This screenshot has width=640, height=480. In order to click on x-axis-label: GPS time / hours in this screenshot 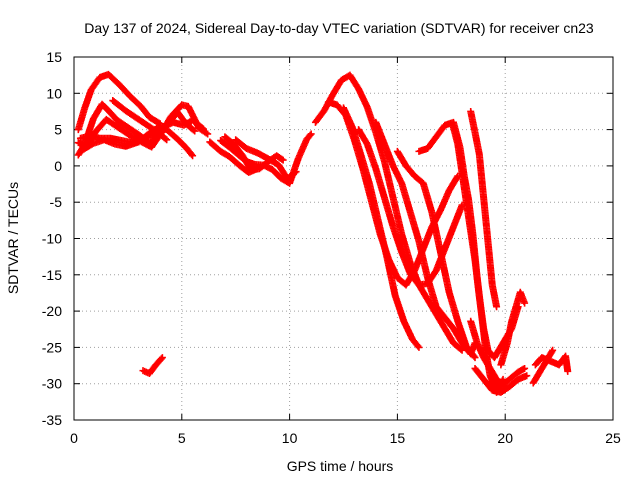, I will do `click(340, 466)`.